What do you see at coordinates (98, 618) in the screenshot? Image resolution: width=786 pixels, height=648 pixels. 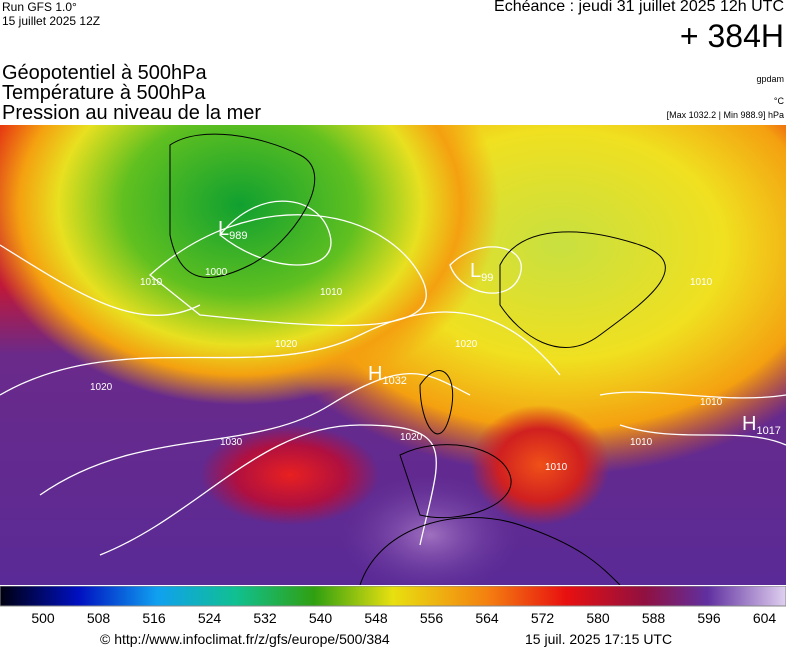 I see `legend-tick: 508` at bounding box center [98, 618].